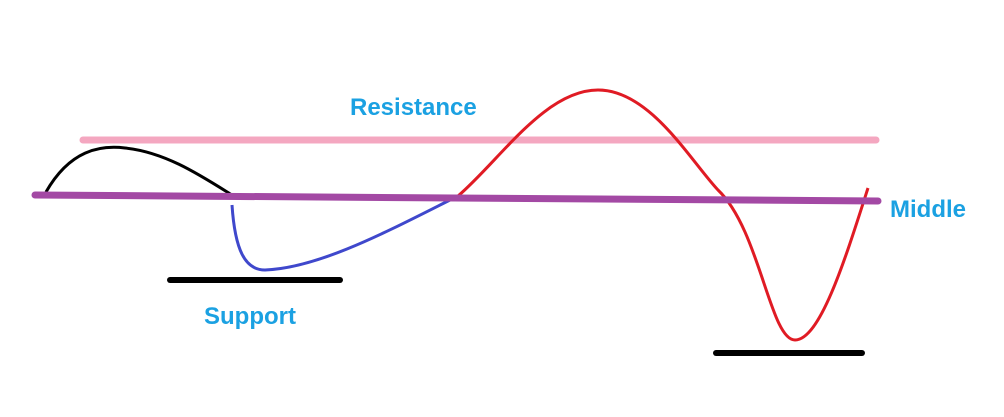  Describe the element at coordinates (250, 316) in the screenshot. I see `support-label: Support` at that location.